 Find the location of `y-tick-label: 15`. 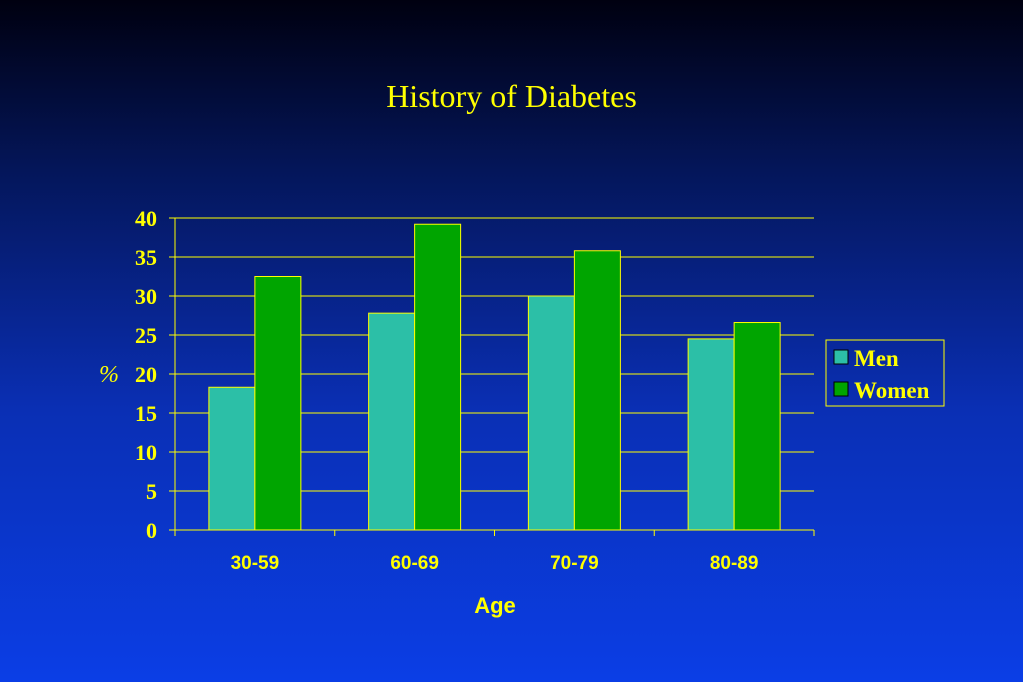

y-tick-label: 15 is located at coordinates (146, 413).